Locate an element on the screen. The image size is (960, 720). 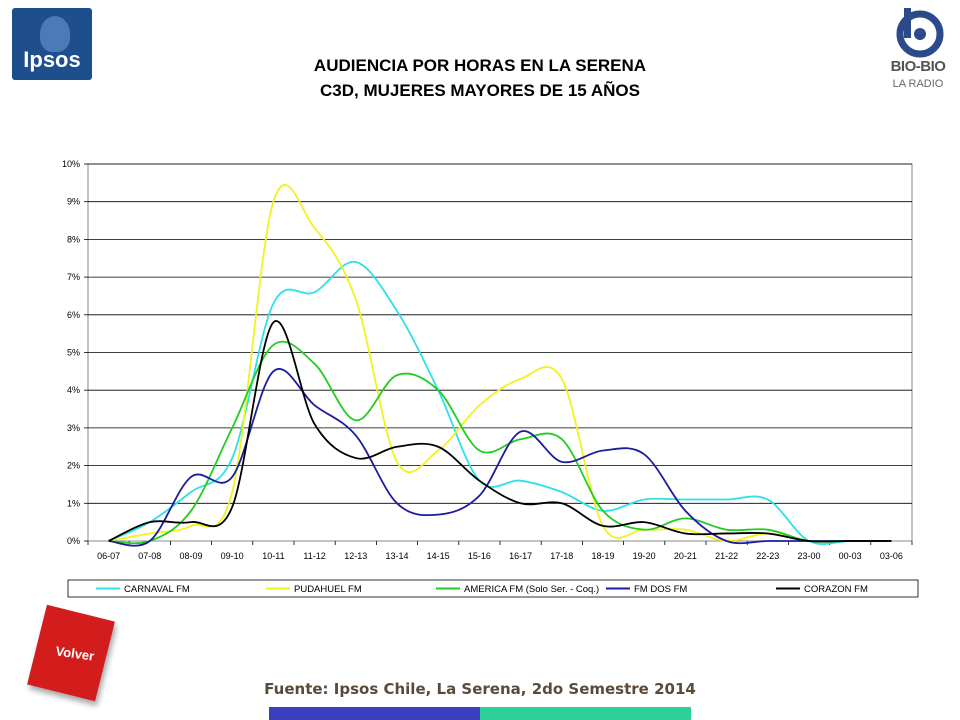
legend-frame is located at coordinates (493, 588).